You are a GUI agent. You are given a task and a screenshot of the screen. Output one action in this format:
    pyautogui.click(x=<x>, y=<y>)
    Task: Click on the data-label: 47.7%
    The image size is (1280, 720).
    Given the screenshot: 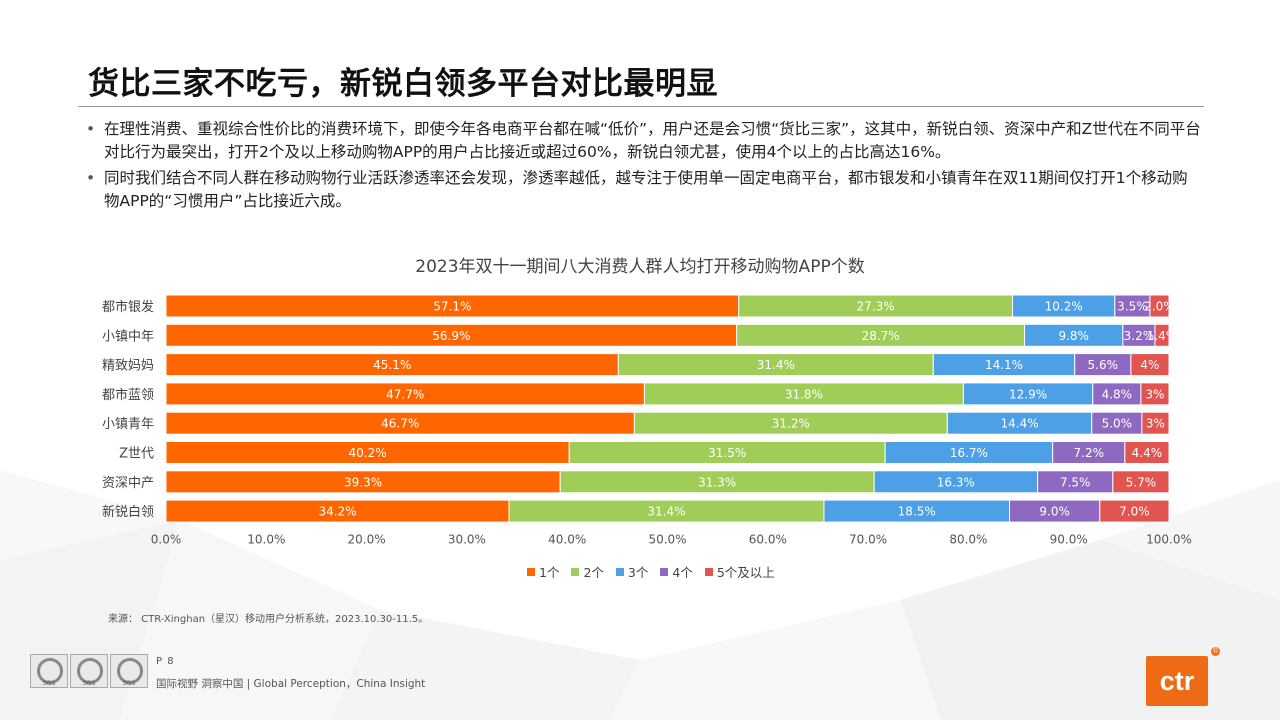 What is the action you would take?
    pyautogui.click(x=405, y=394)
    